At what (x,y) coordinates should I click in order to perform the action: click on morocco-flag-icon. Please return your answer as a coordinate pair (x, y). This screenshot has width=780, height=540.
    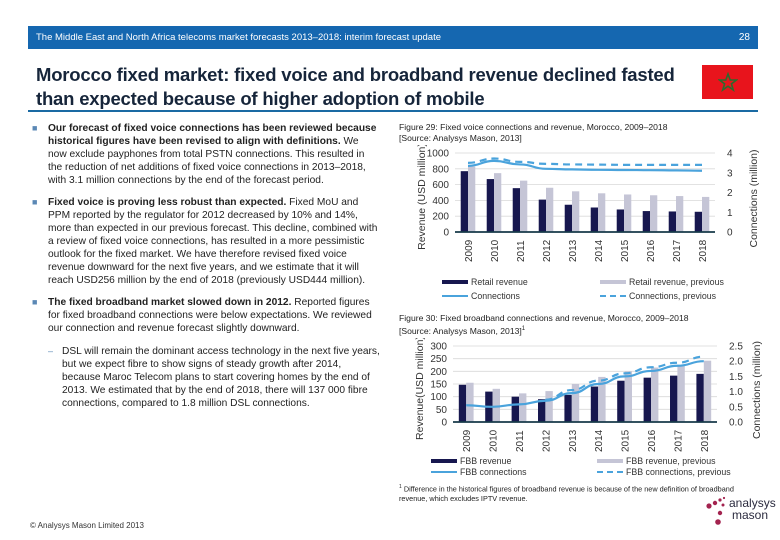
    Looking at the image, I should click on (727, 82).